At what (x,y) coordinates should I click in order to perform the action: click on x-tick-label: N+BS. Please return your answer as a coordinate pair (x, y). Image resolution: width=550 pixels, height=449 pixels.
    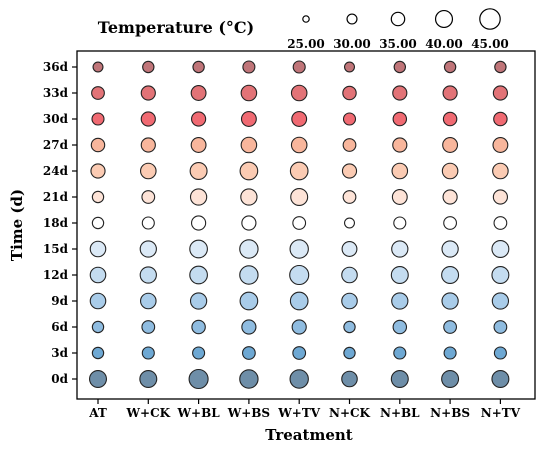
    Looking at the image, I should click on (450, 413).